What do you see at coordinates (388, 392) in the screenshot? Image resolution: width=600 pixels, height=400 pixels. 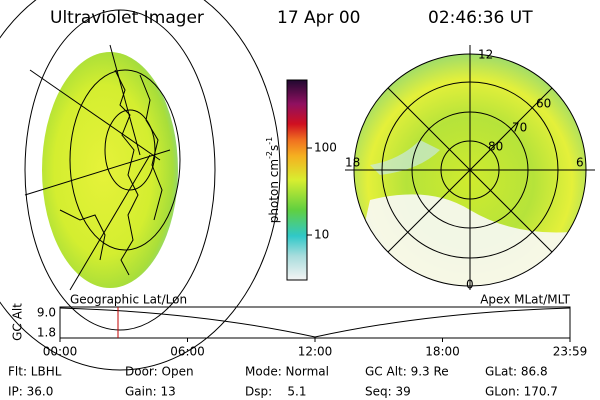 I see `status-field: Seq: 39` at bounding box center [388, 392].